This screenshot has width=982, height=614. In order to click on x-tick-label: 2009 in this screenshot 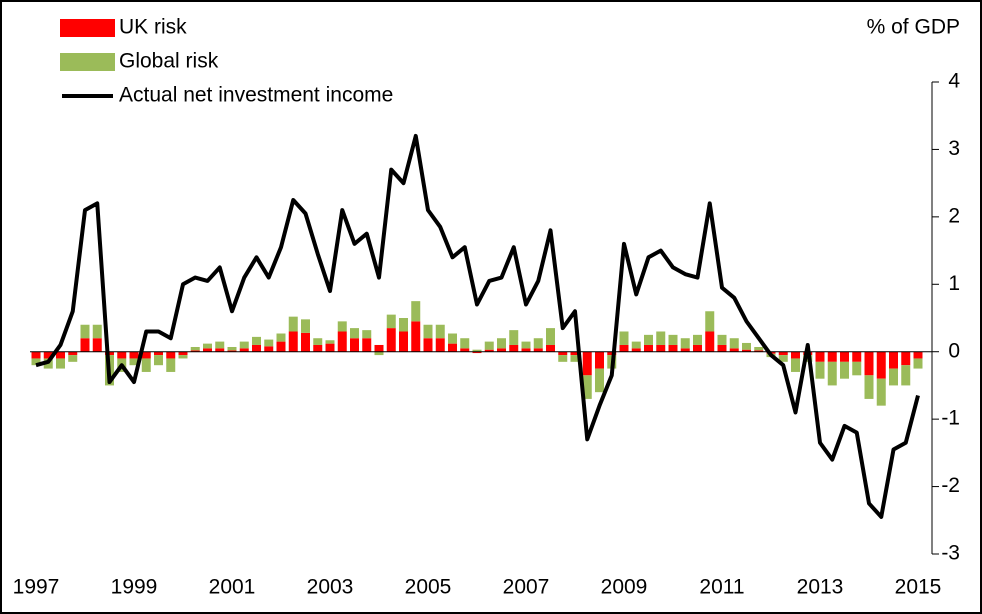, I will do `click(624, 587)`.